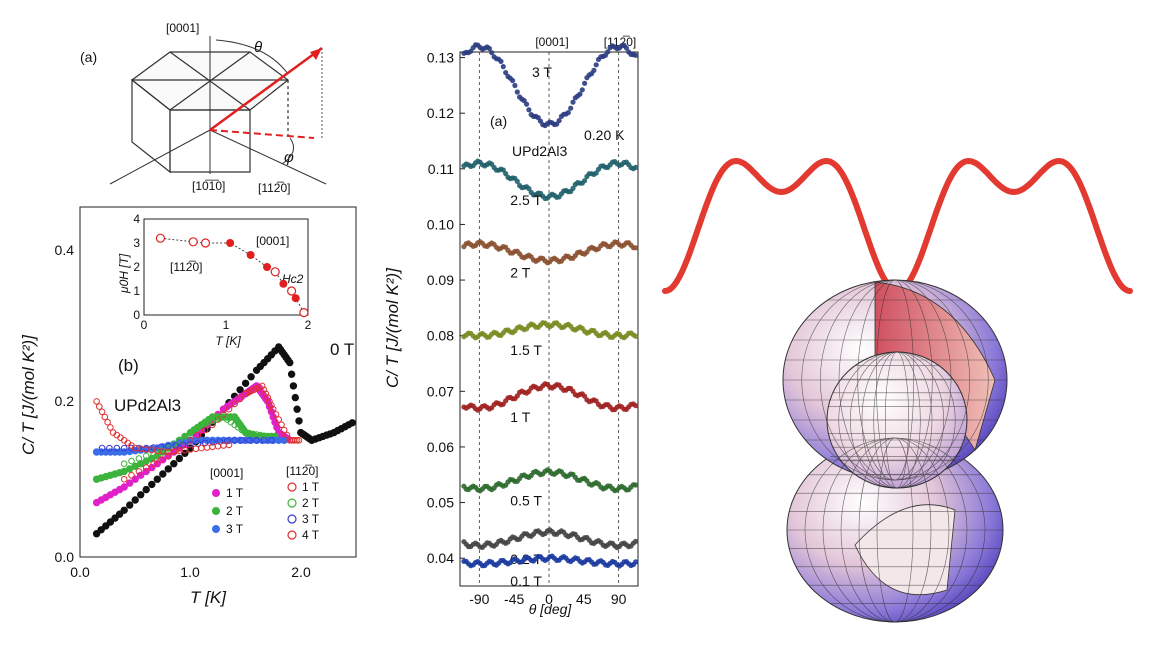  Describe the element at coordinates (144, 325) in the screenshot. I see `inset-xtick: 0` at that location.